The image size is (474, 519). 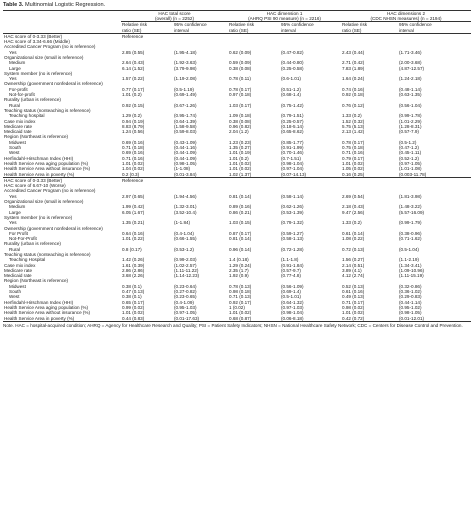 I want to click on rr-cell: 0.72 (0.13), so click(x=353, y=249).